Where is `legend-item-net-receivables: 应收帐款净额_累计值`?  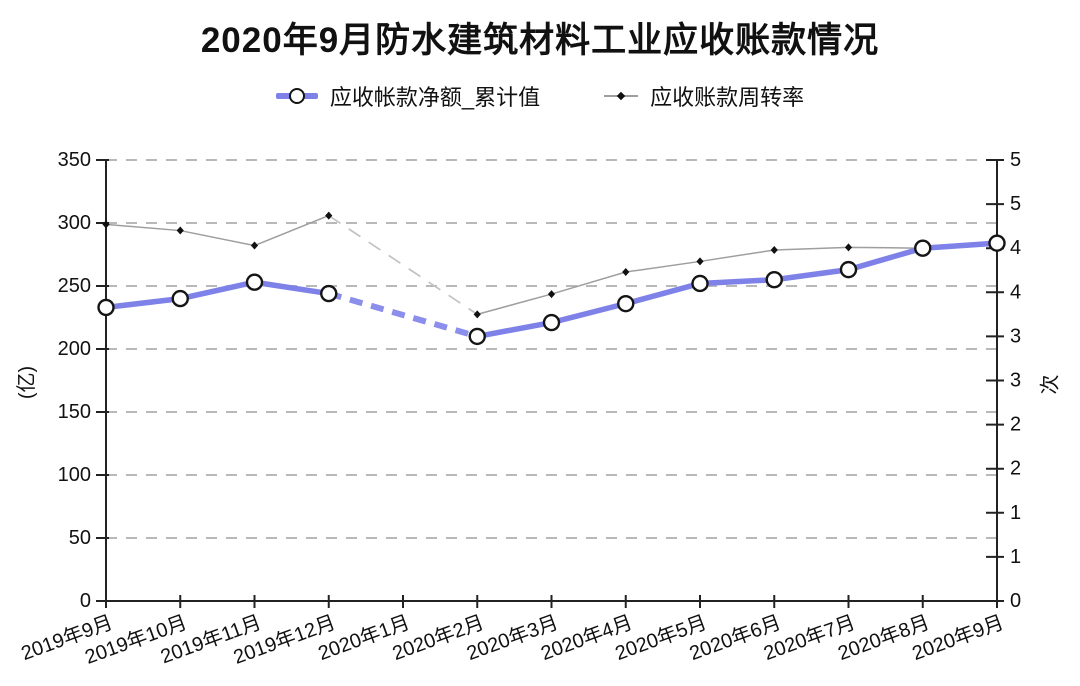
legend-item-net-receivables: 应收帐款净额_累计值 is located at coordinates (408, 96).